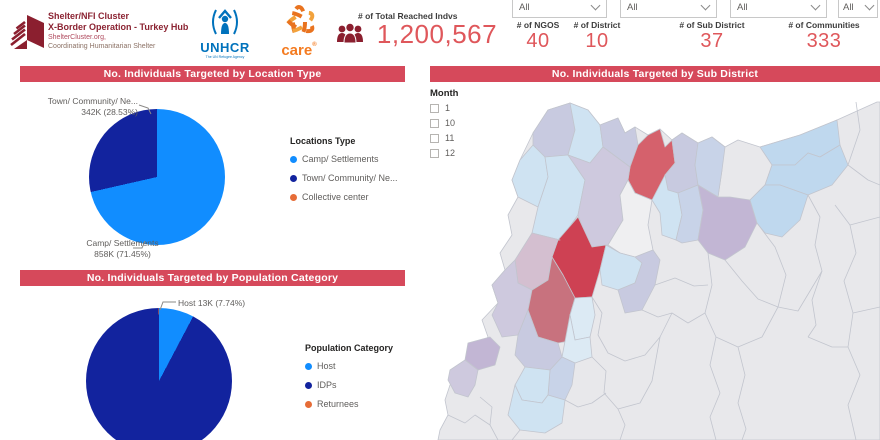  What do you see at coordinates (225, 47) in the screenshot?
I see `unhcr-wordmark: UNHCR` at bounding box center [225, 47].